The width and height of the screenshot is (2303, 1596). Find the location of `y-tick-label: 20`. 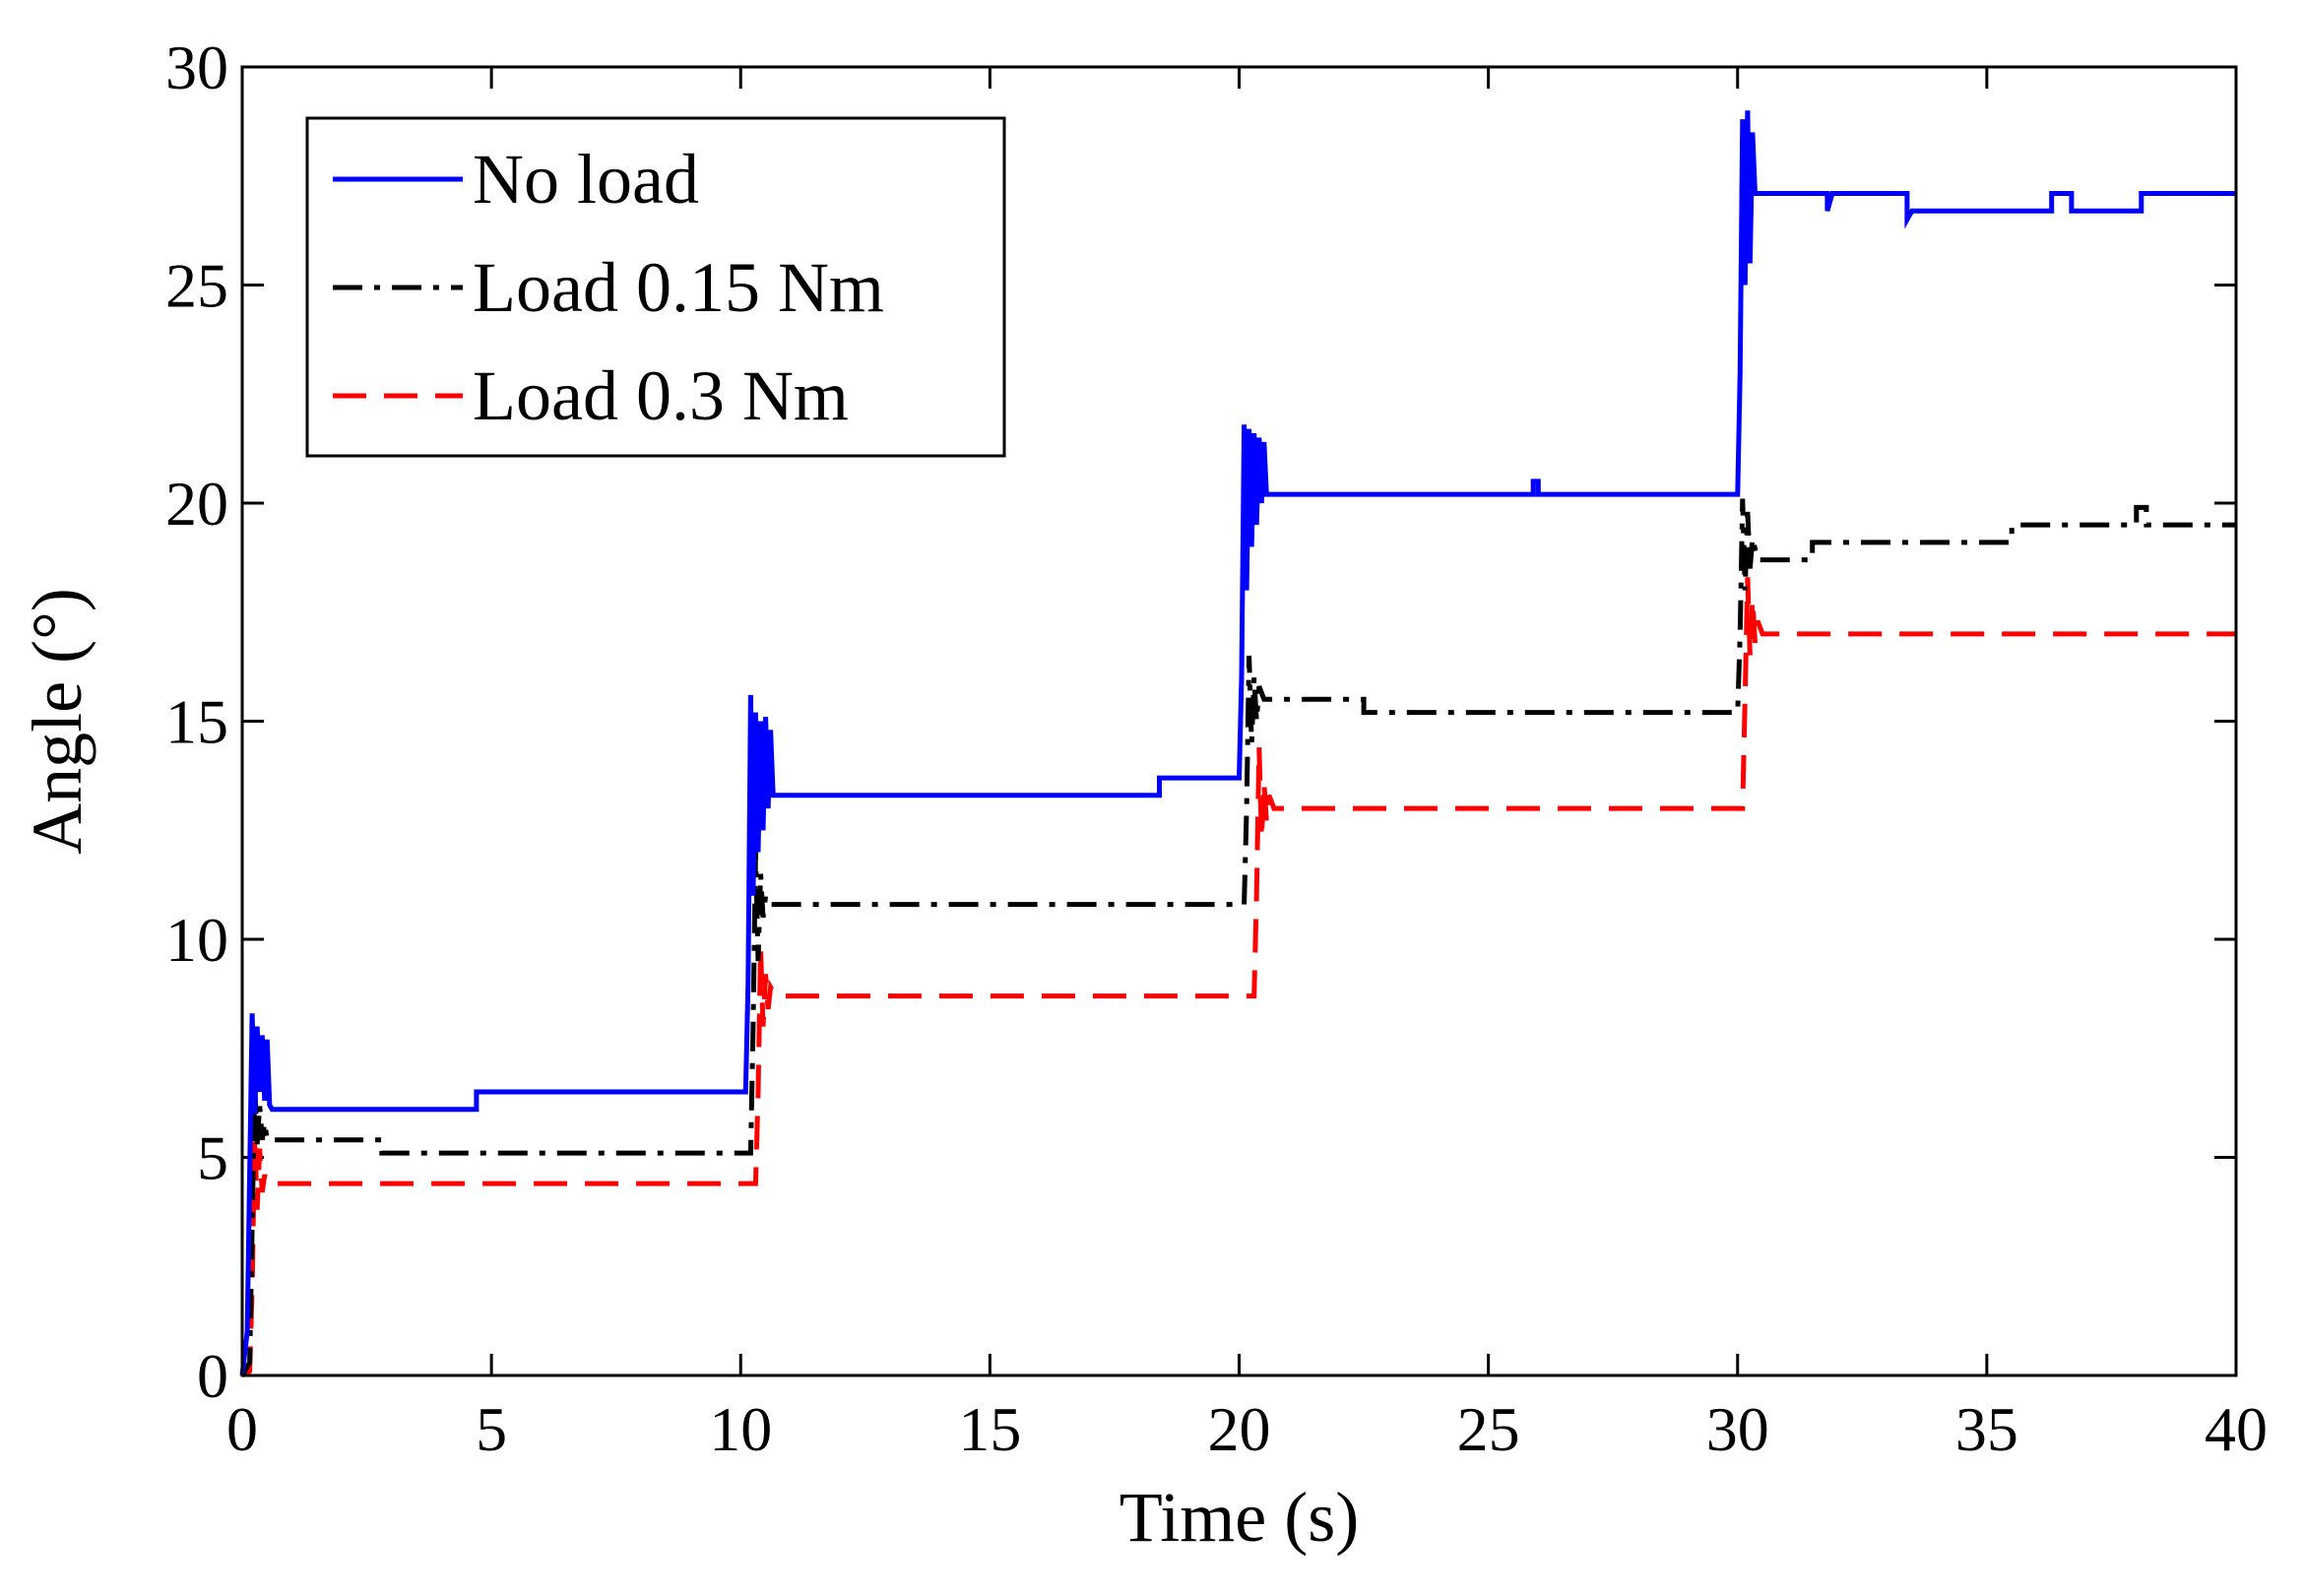

y-tick-label: 20 is located at coordinates (196, 504).